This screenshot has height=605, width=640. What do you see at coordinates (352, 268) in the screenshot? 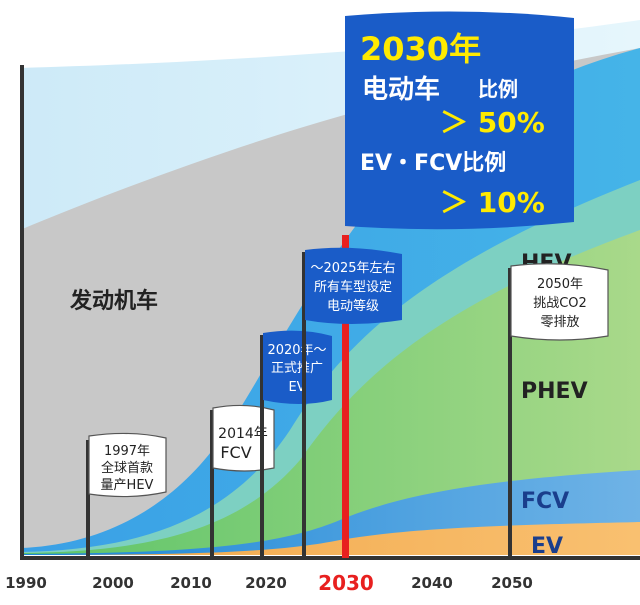
I see `flag-line: ～2025年左右` at bounding box center [352, 268].